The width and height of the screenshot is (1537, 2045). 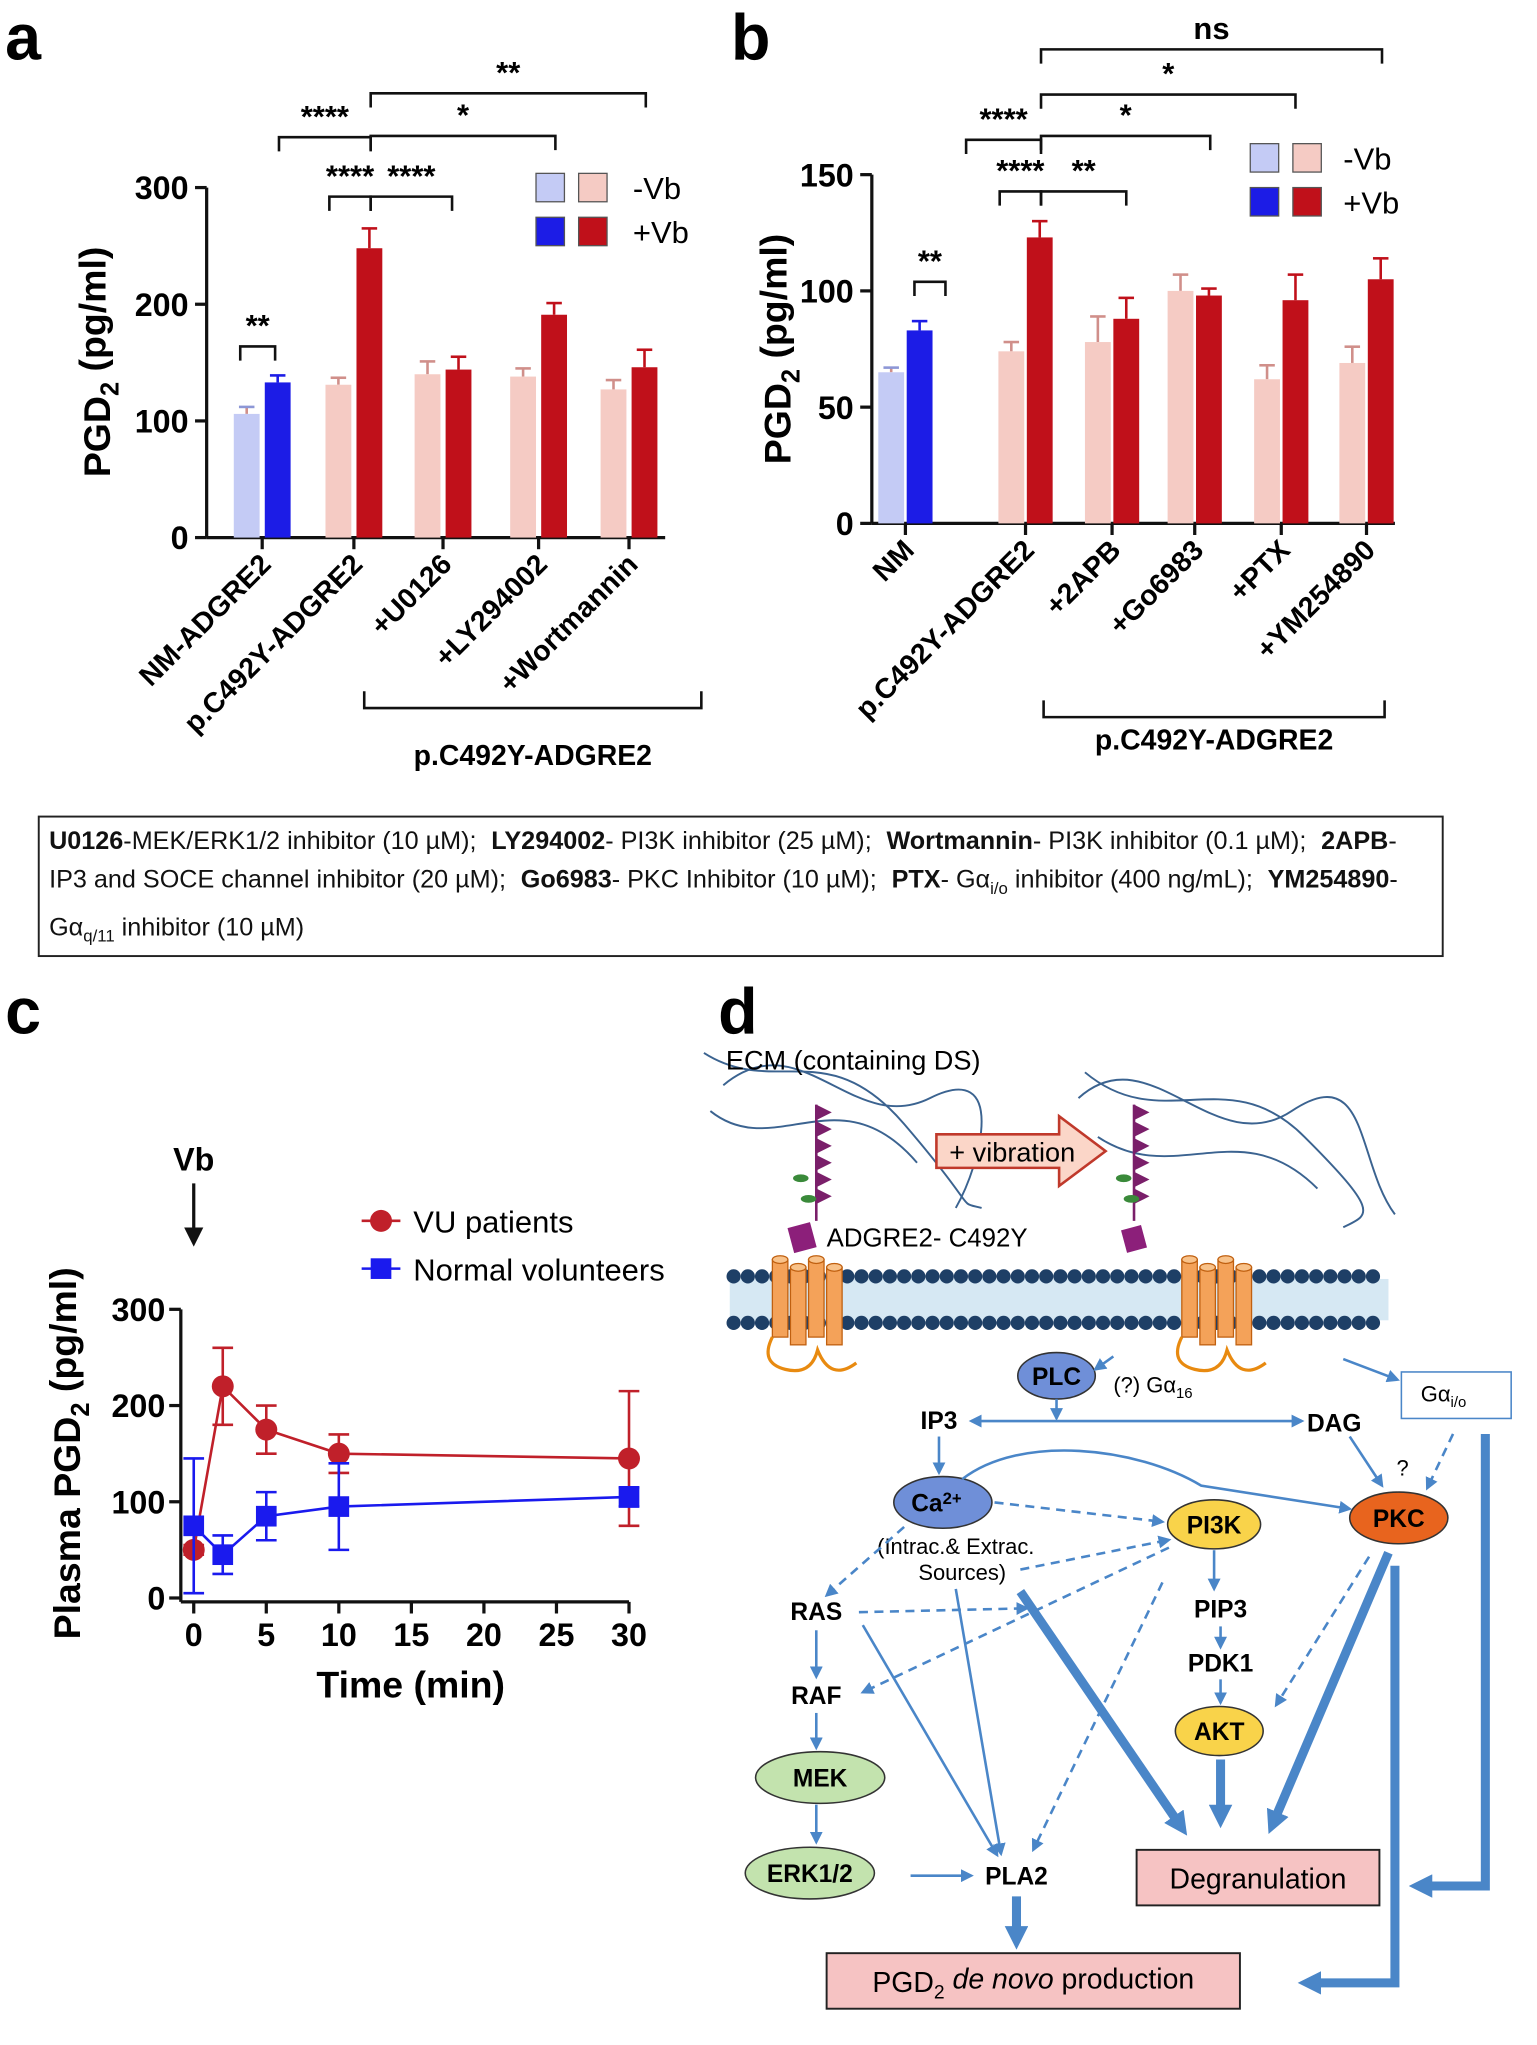 What do you see at coordinates (750, 38) in the screenshot?
I see `panel-label: b` at bounding box center [750, 38].